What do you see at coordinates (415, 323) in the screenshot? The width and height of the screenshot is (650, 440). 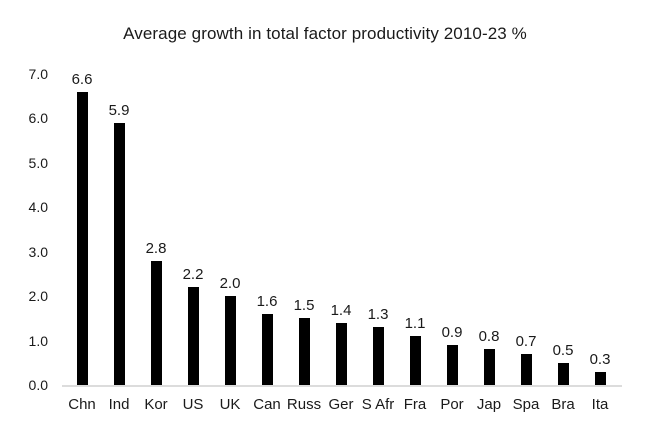 I see `bar-value-label: 1.1` at bounding box center [415, 323].